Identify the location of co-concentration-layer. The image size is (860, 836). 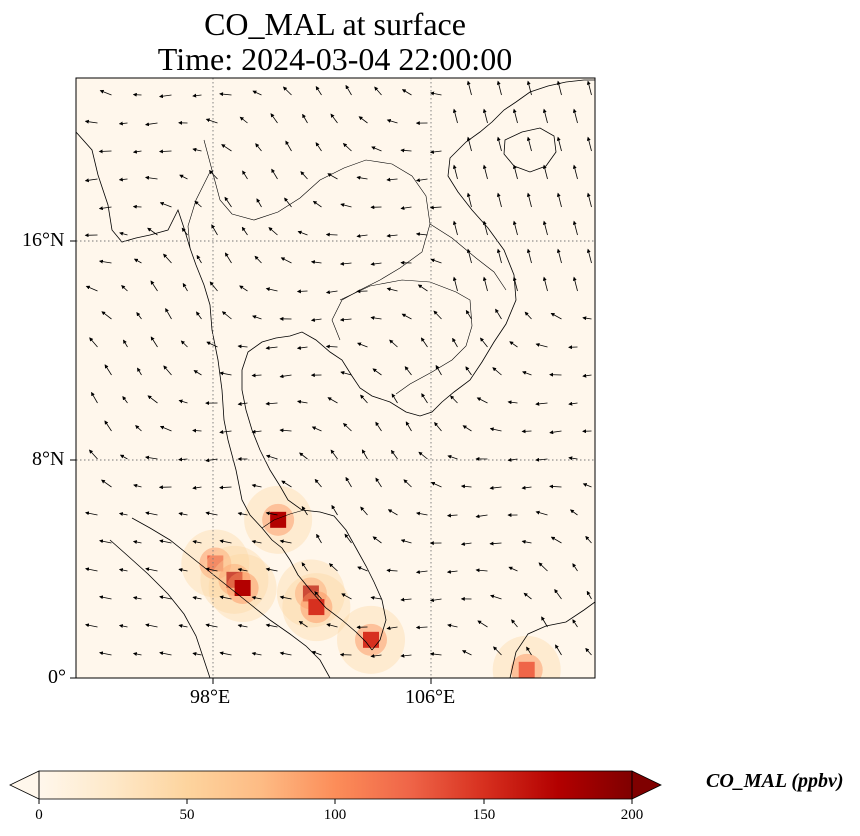
(371, 581).